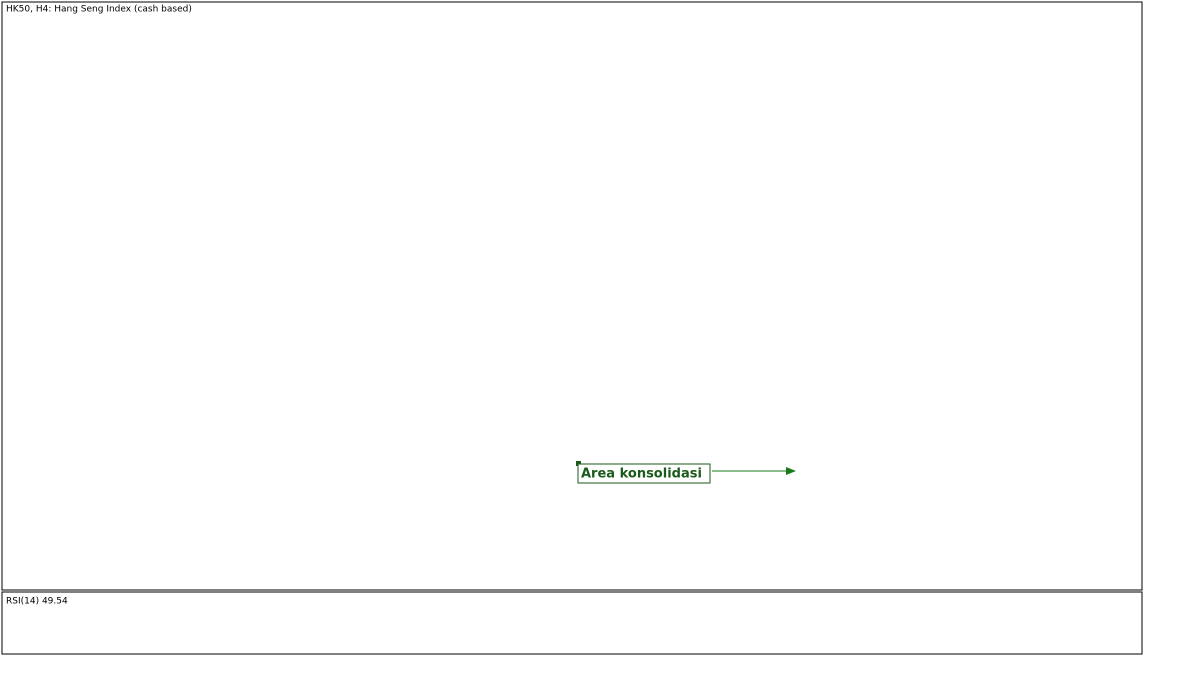  I want to click on chart-title: HK50, H4: Hang Seng Index (cash based), so click(99, 10).